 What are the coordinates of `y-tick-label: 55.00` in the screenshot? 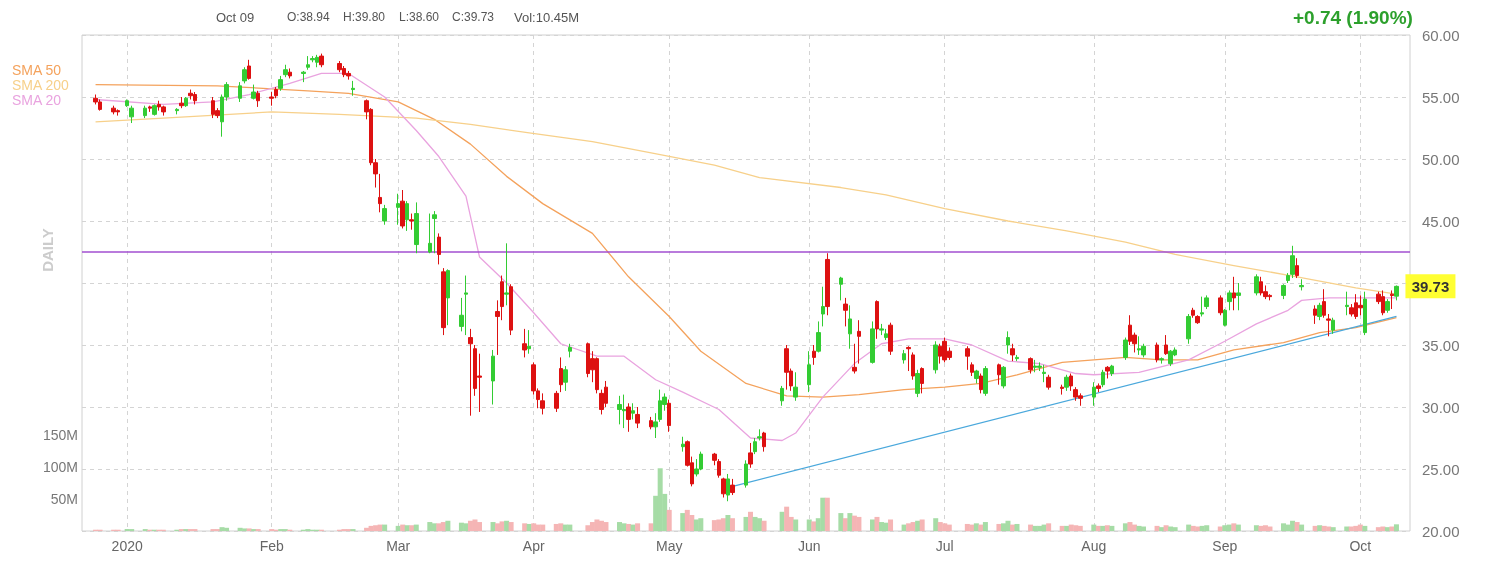 It's located at (1441, 97).